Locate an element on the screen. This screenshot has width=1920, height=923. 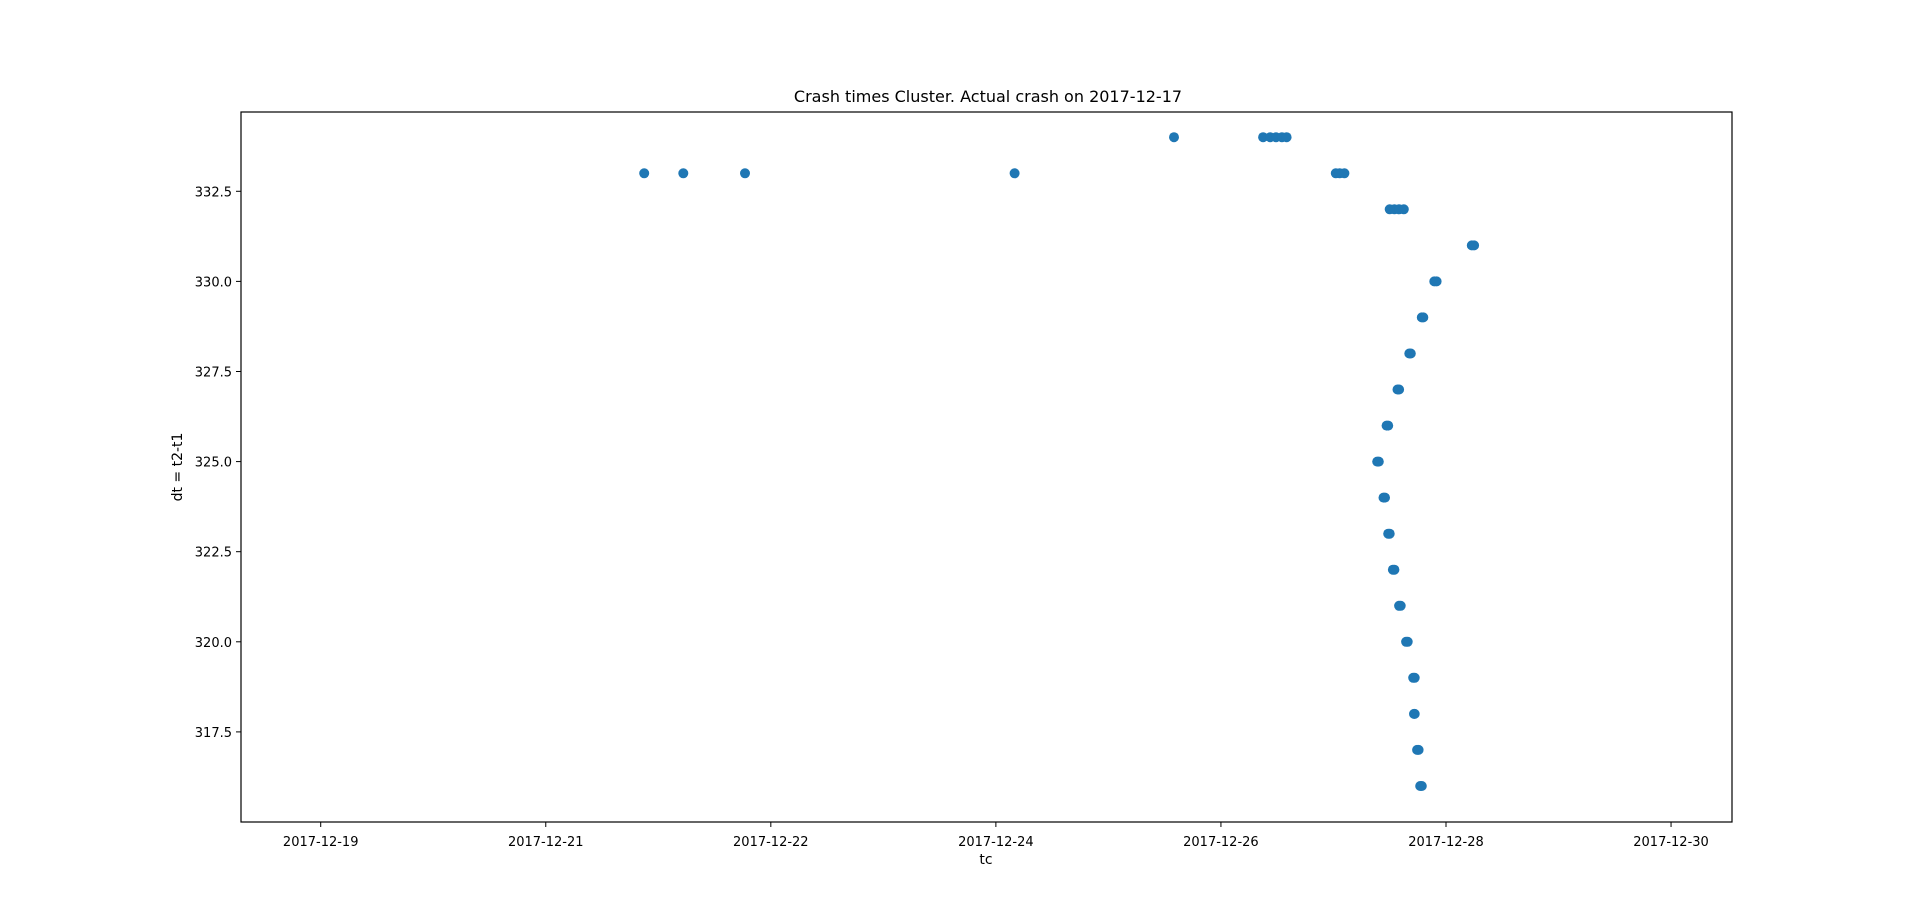
x-tick-label: 2017-12-22 is located at coordinates (771, 842).